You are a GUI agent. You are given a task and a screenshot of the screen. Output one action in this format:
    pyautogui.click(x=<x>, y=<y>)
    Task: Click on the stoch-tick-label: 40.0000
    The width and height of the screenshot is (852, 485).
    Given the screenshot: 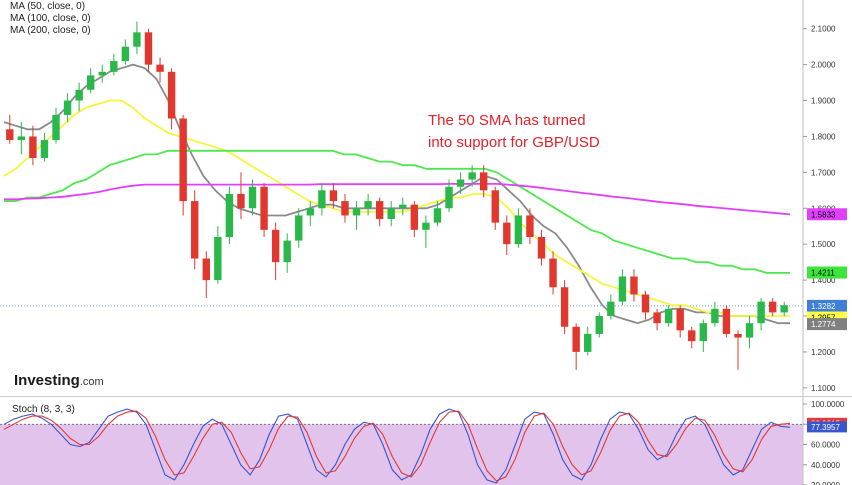 What is the action you would take?
    pyautogui.click(x=825, y=465)
    